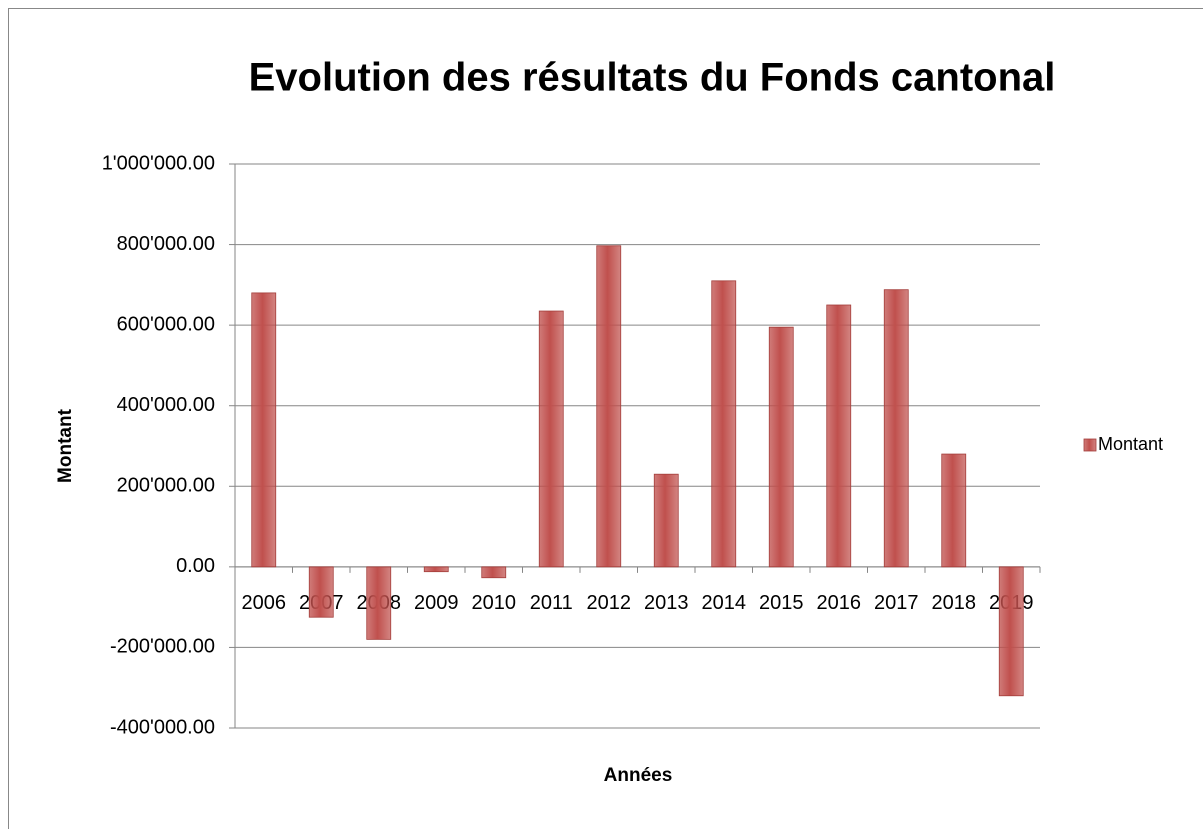 The width and height of the screenshot is (1203, 829). What do you see at coordinates (1130, 444) in the screenshot?
I see `legend-label: Montant` at bounding box center [1130, 444].